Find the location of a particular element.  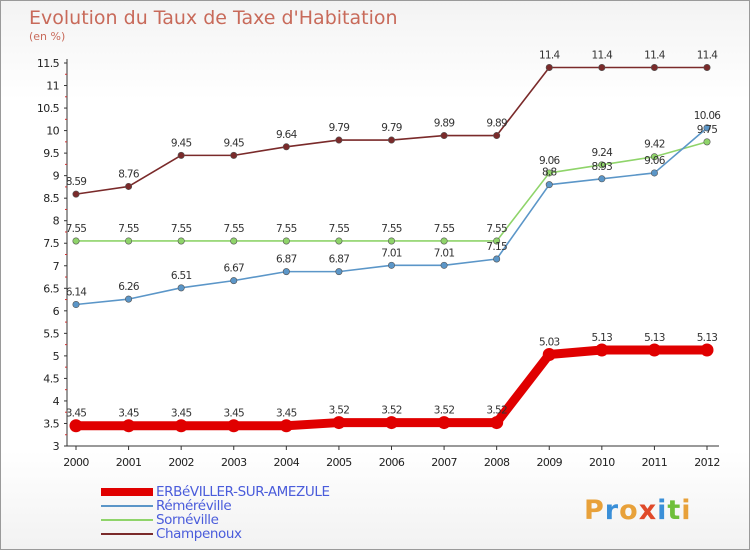

proxiti-logo: Proxiti is located at coordinates (639, 509).